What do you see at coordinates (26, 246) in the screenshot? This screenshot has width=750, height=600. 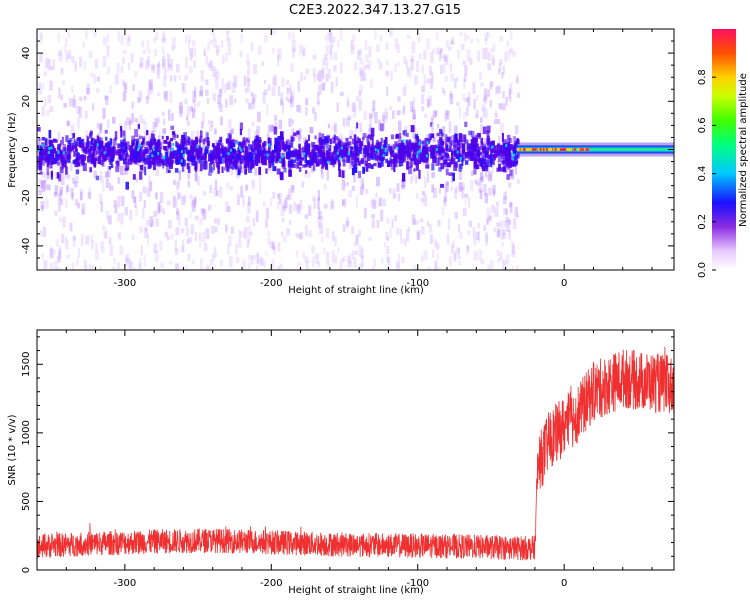 I see `y-tick-label: -40` at bounding box center [26, 246].